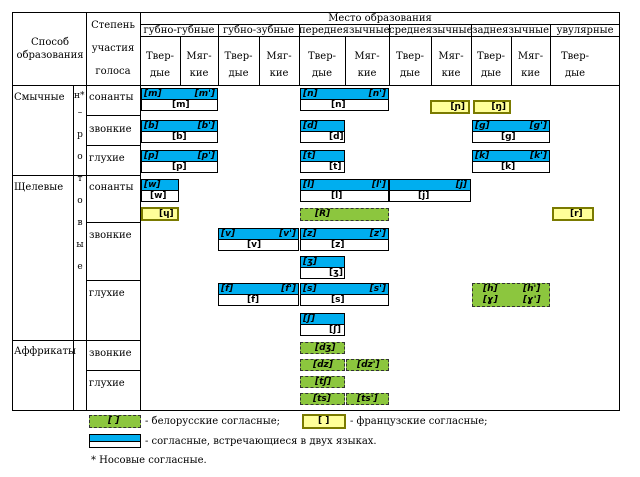  I want to click on sym-n-fr: [n], so click(338, 105).